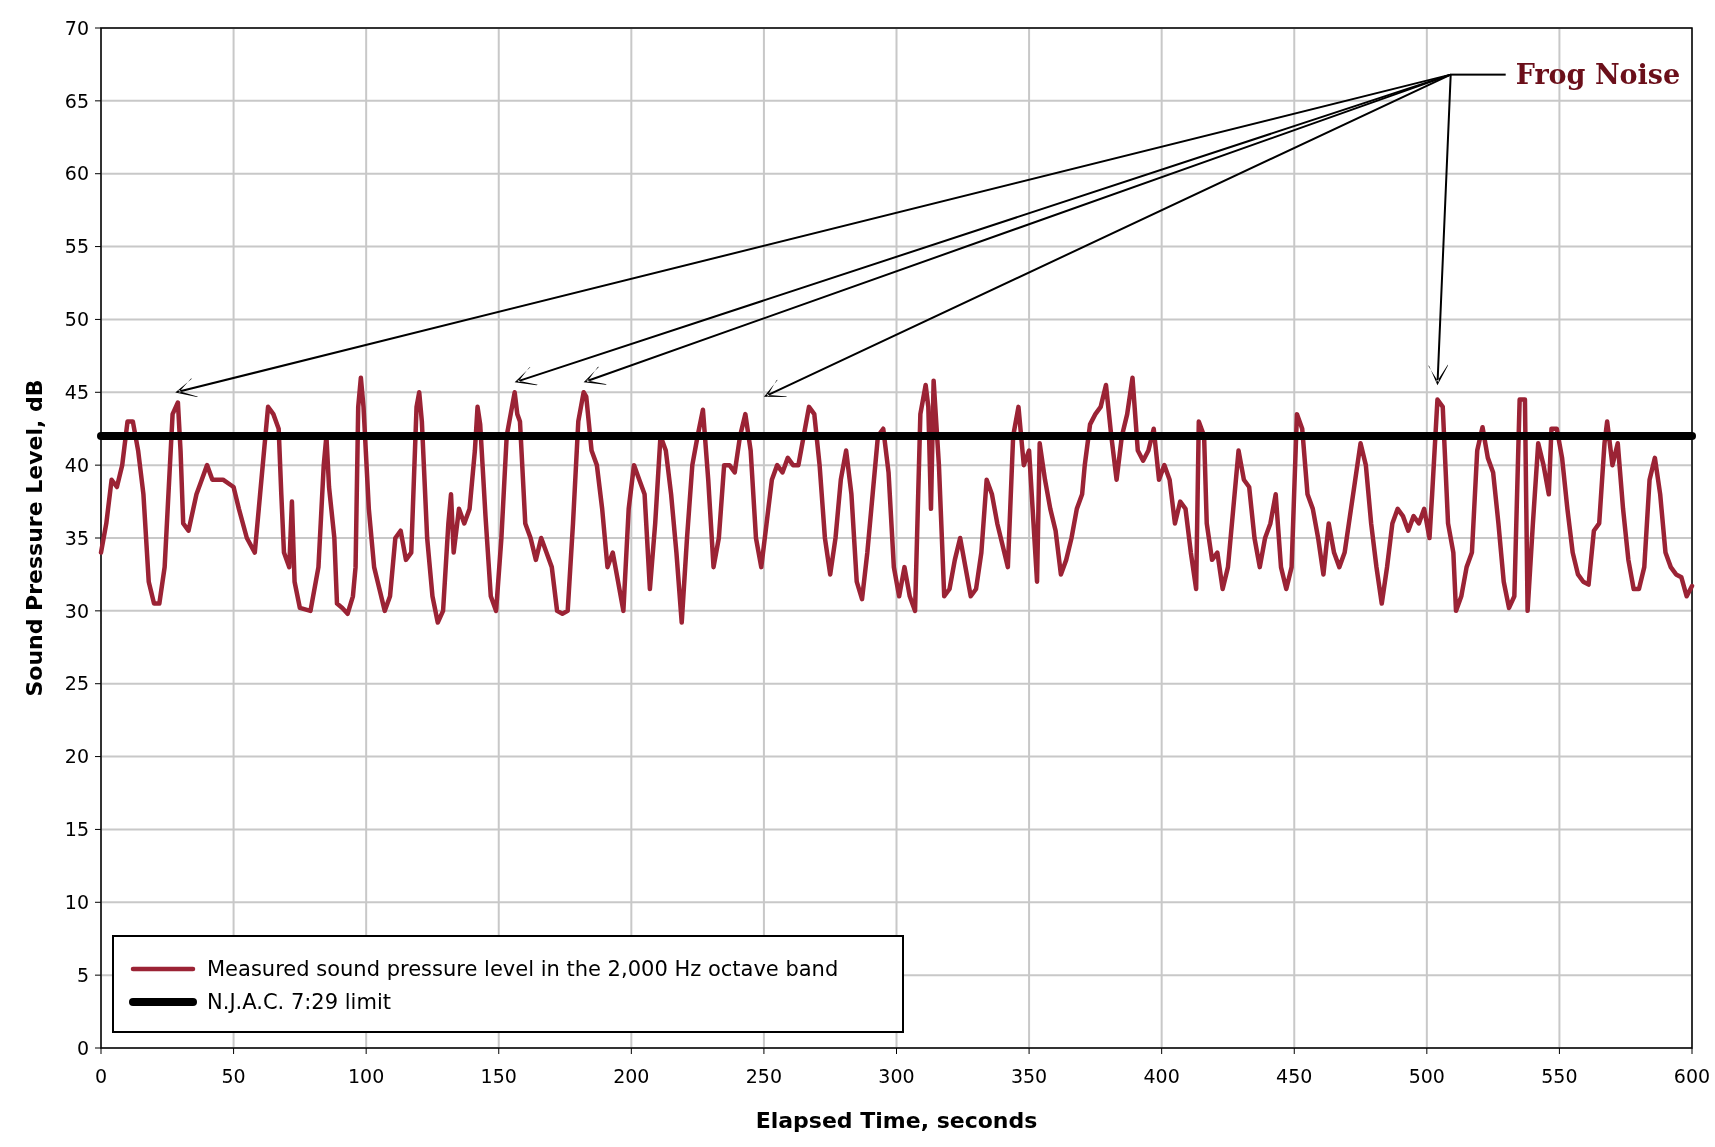 This screenshot has width=1715, height=1147. What do you see at coordinates (76, 829) in the screenshot?
I see `y-tick-label: 15` at bounding box center [76, 829].